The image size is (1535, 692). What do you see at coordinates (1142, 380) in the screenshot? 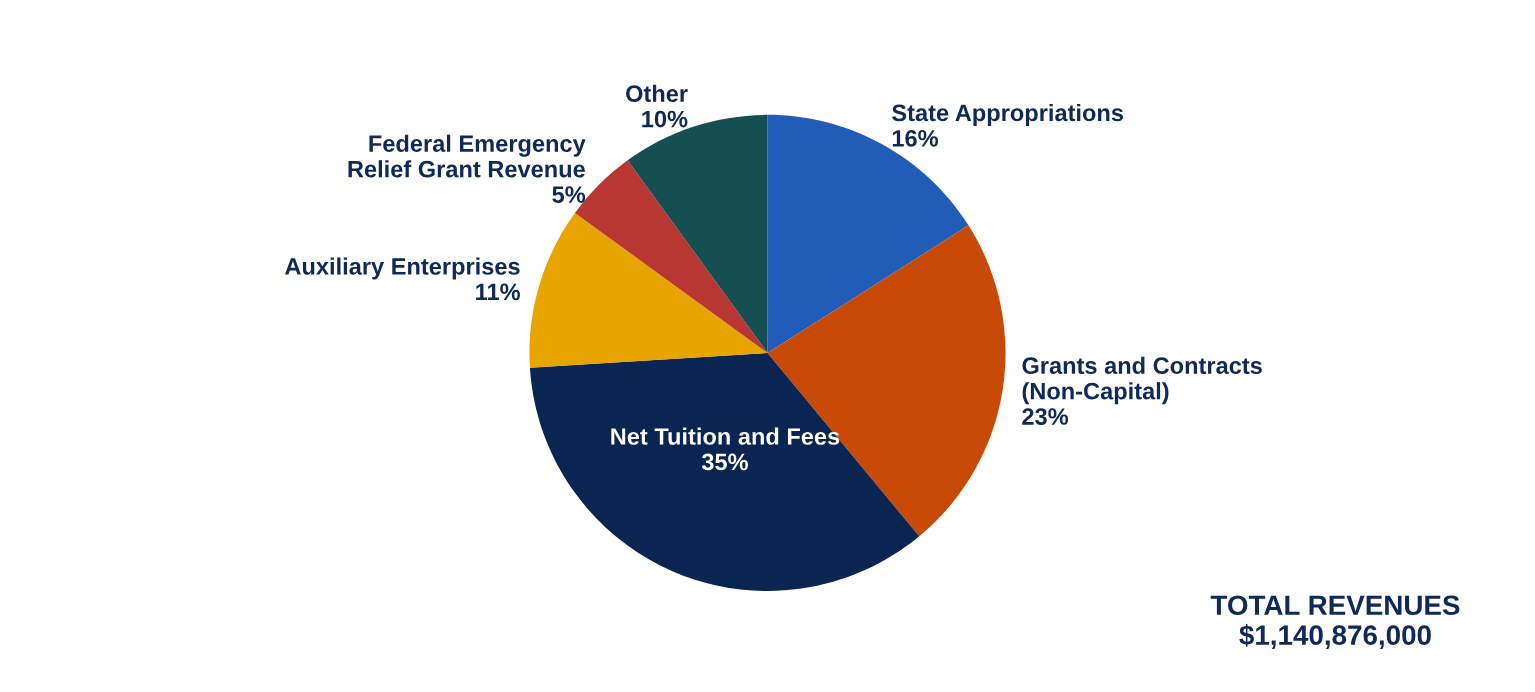
I see `slice-label: Grants and Contracts (Non-Capital)` at bounding box center [1142, 380].